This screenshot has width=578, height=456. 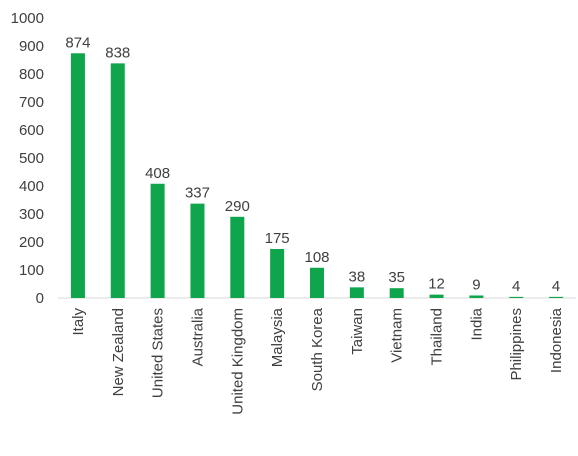 What do you see at coordinates (31, 270) in the screenshot?
I see `y-tick-label: 100` at bounding box center [31, 270].